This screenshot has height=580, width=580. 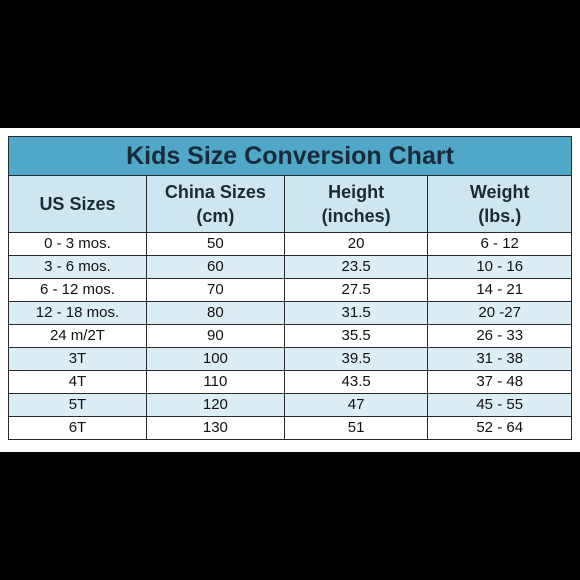 What do you see at coordinates (77, 382) in the screenshot?
I see `us-size-cell: 4T` at bounding box center [77, 382].